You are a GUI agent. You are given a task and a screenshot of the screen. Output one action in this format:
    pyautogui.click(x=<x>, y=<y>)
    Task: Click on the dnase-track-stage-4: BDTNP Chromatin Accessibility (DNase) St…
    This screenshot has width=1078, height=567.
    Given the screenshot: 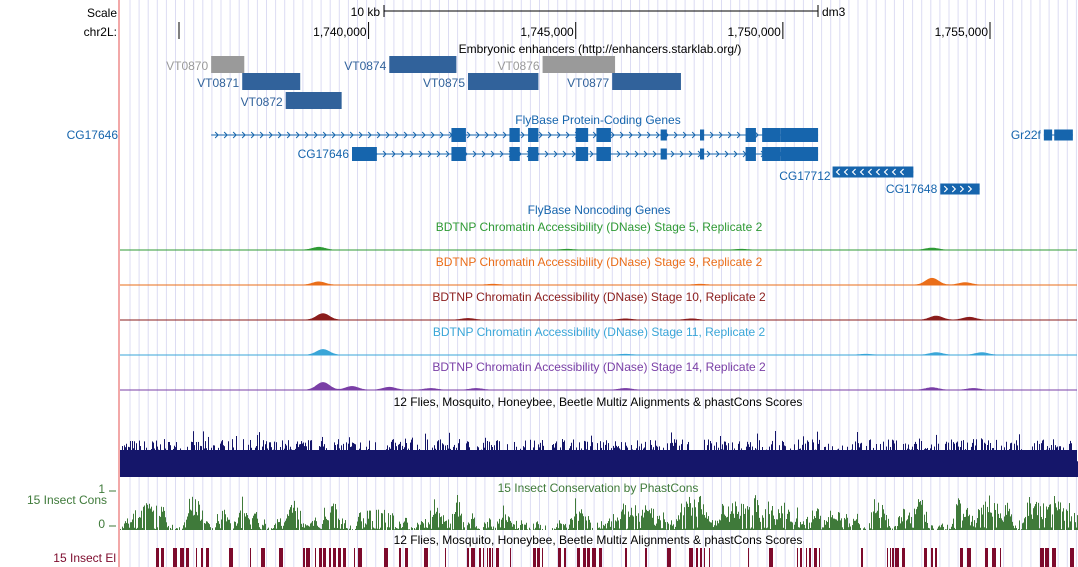 What is the action you would take?
    pyautogui.click(x=598, y=340)
    